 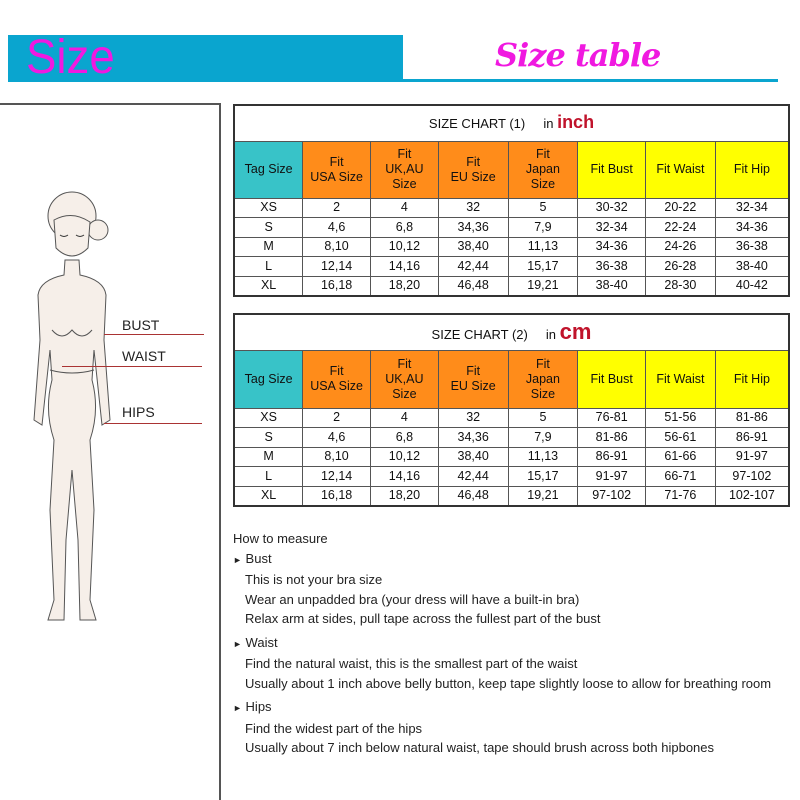 What do you see at coordinates (473, 437) in the screenshot?
I see `table-cell: 34,36` at bounding box center [473, 437].